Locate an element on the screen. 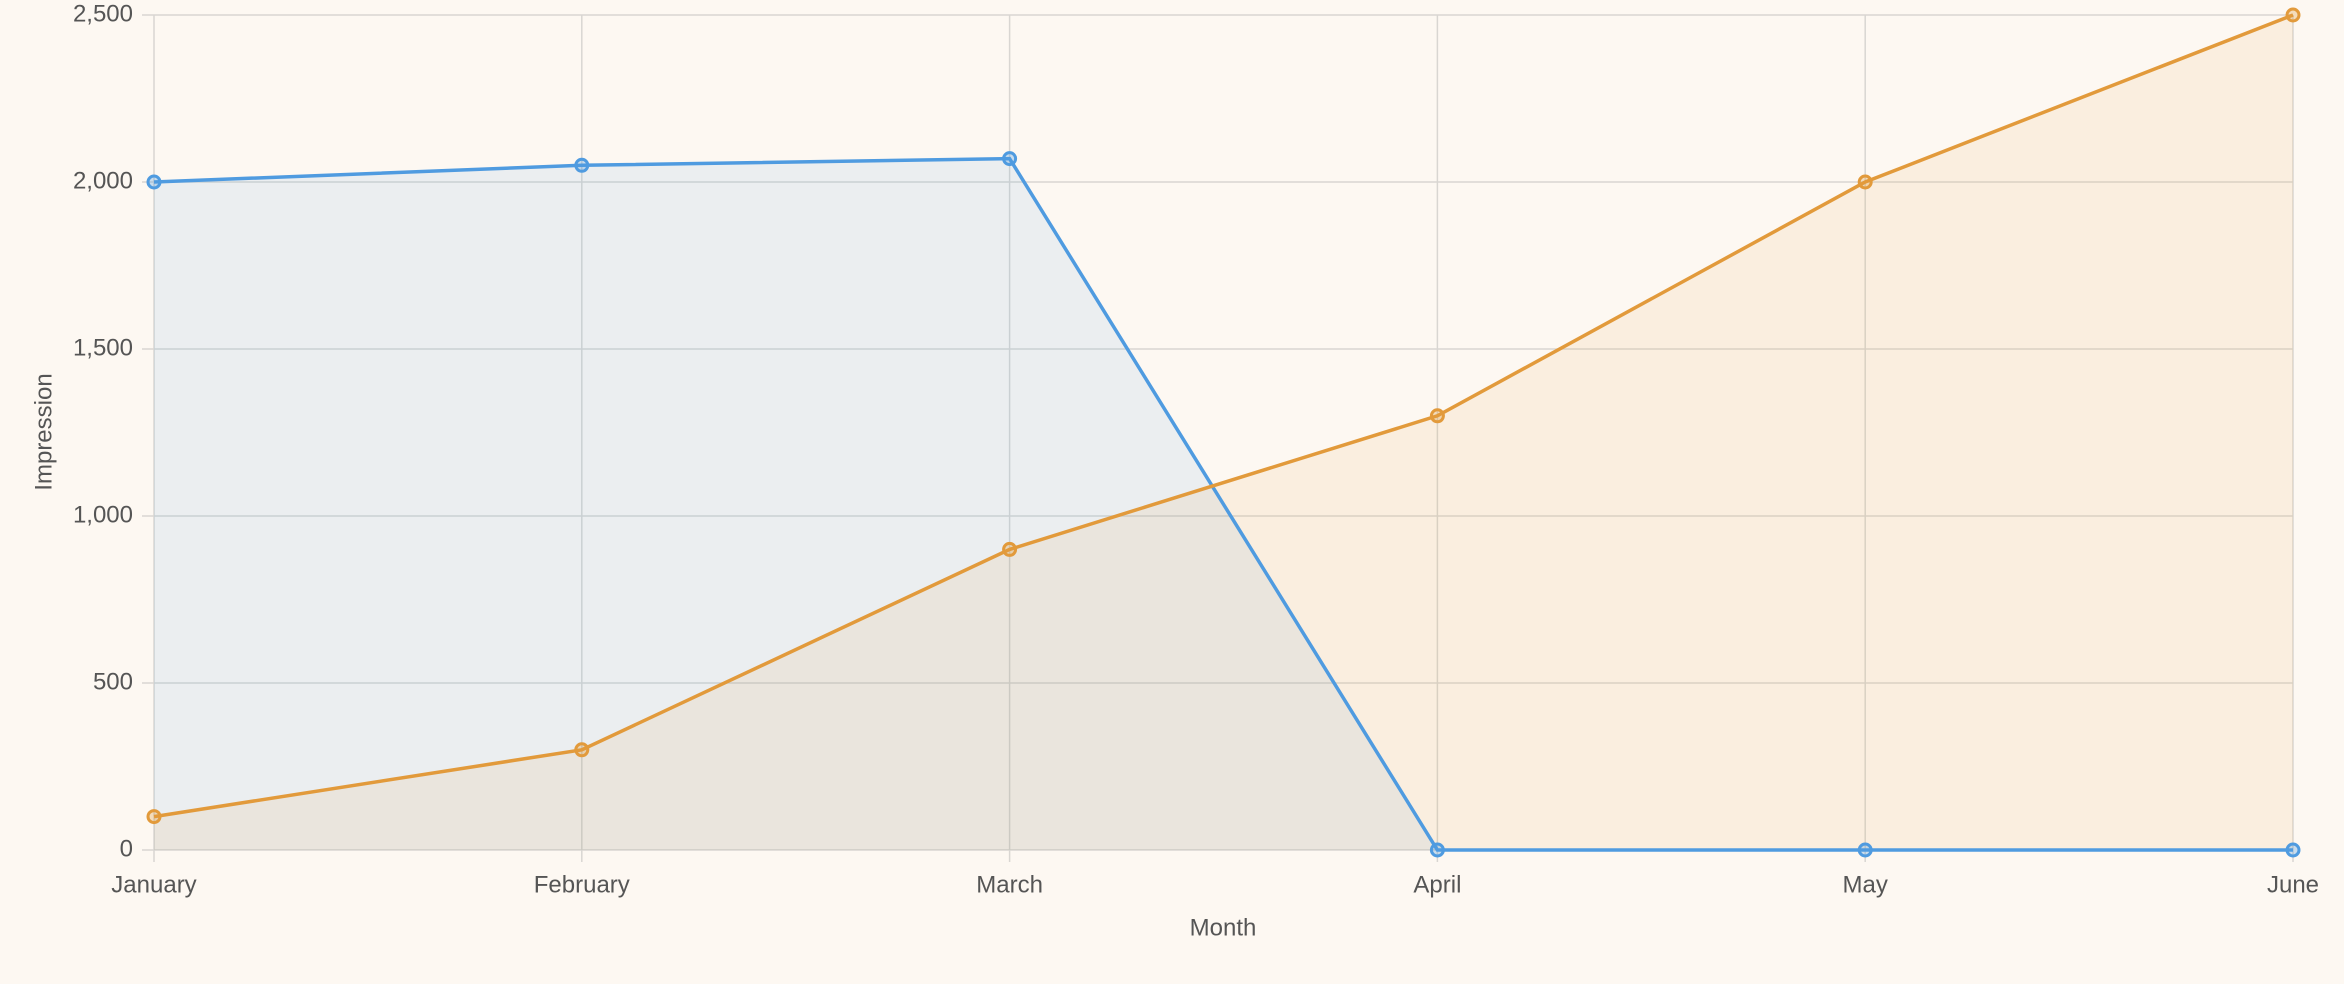 This screenshot has width=2344, height=984. y-tick-label: 500 is located at coordinates (113, 681).